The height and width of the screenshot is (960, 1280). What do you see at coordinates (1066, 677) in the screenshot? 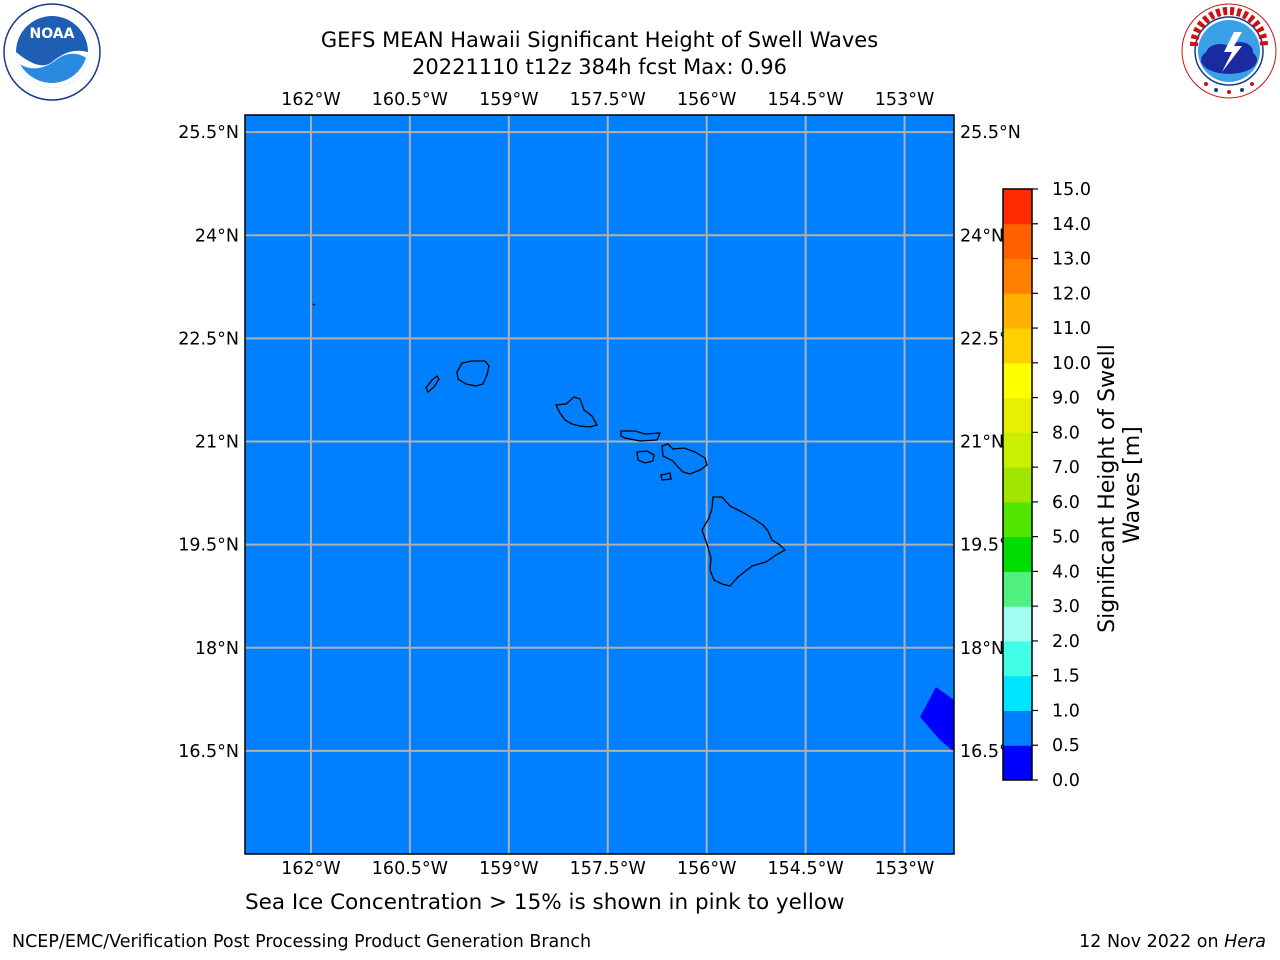
I see `colorbar-tick-label: 1.5` at bounding box center [1066, 677].